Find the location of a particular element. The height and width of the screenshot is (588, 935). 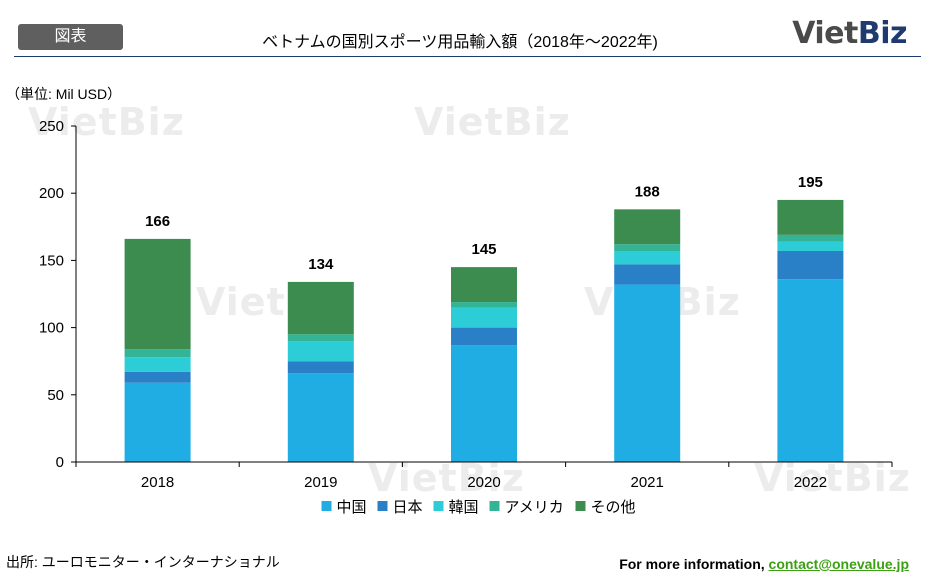

total-label: 134 is located at coordinates (321, 264).